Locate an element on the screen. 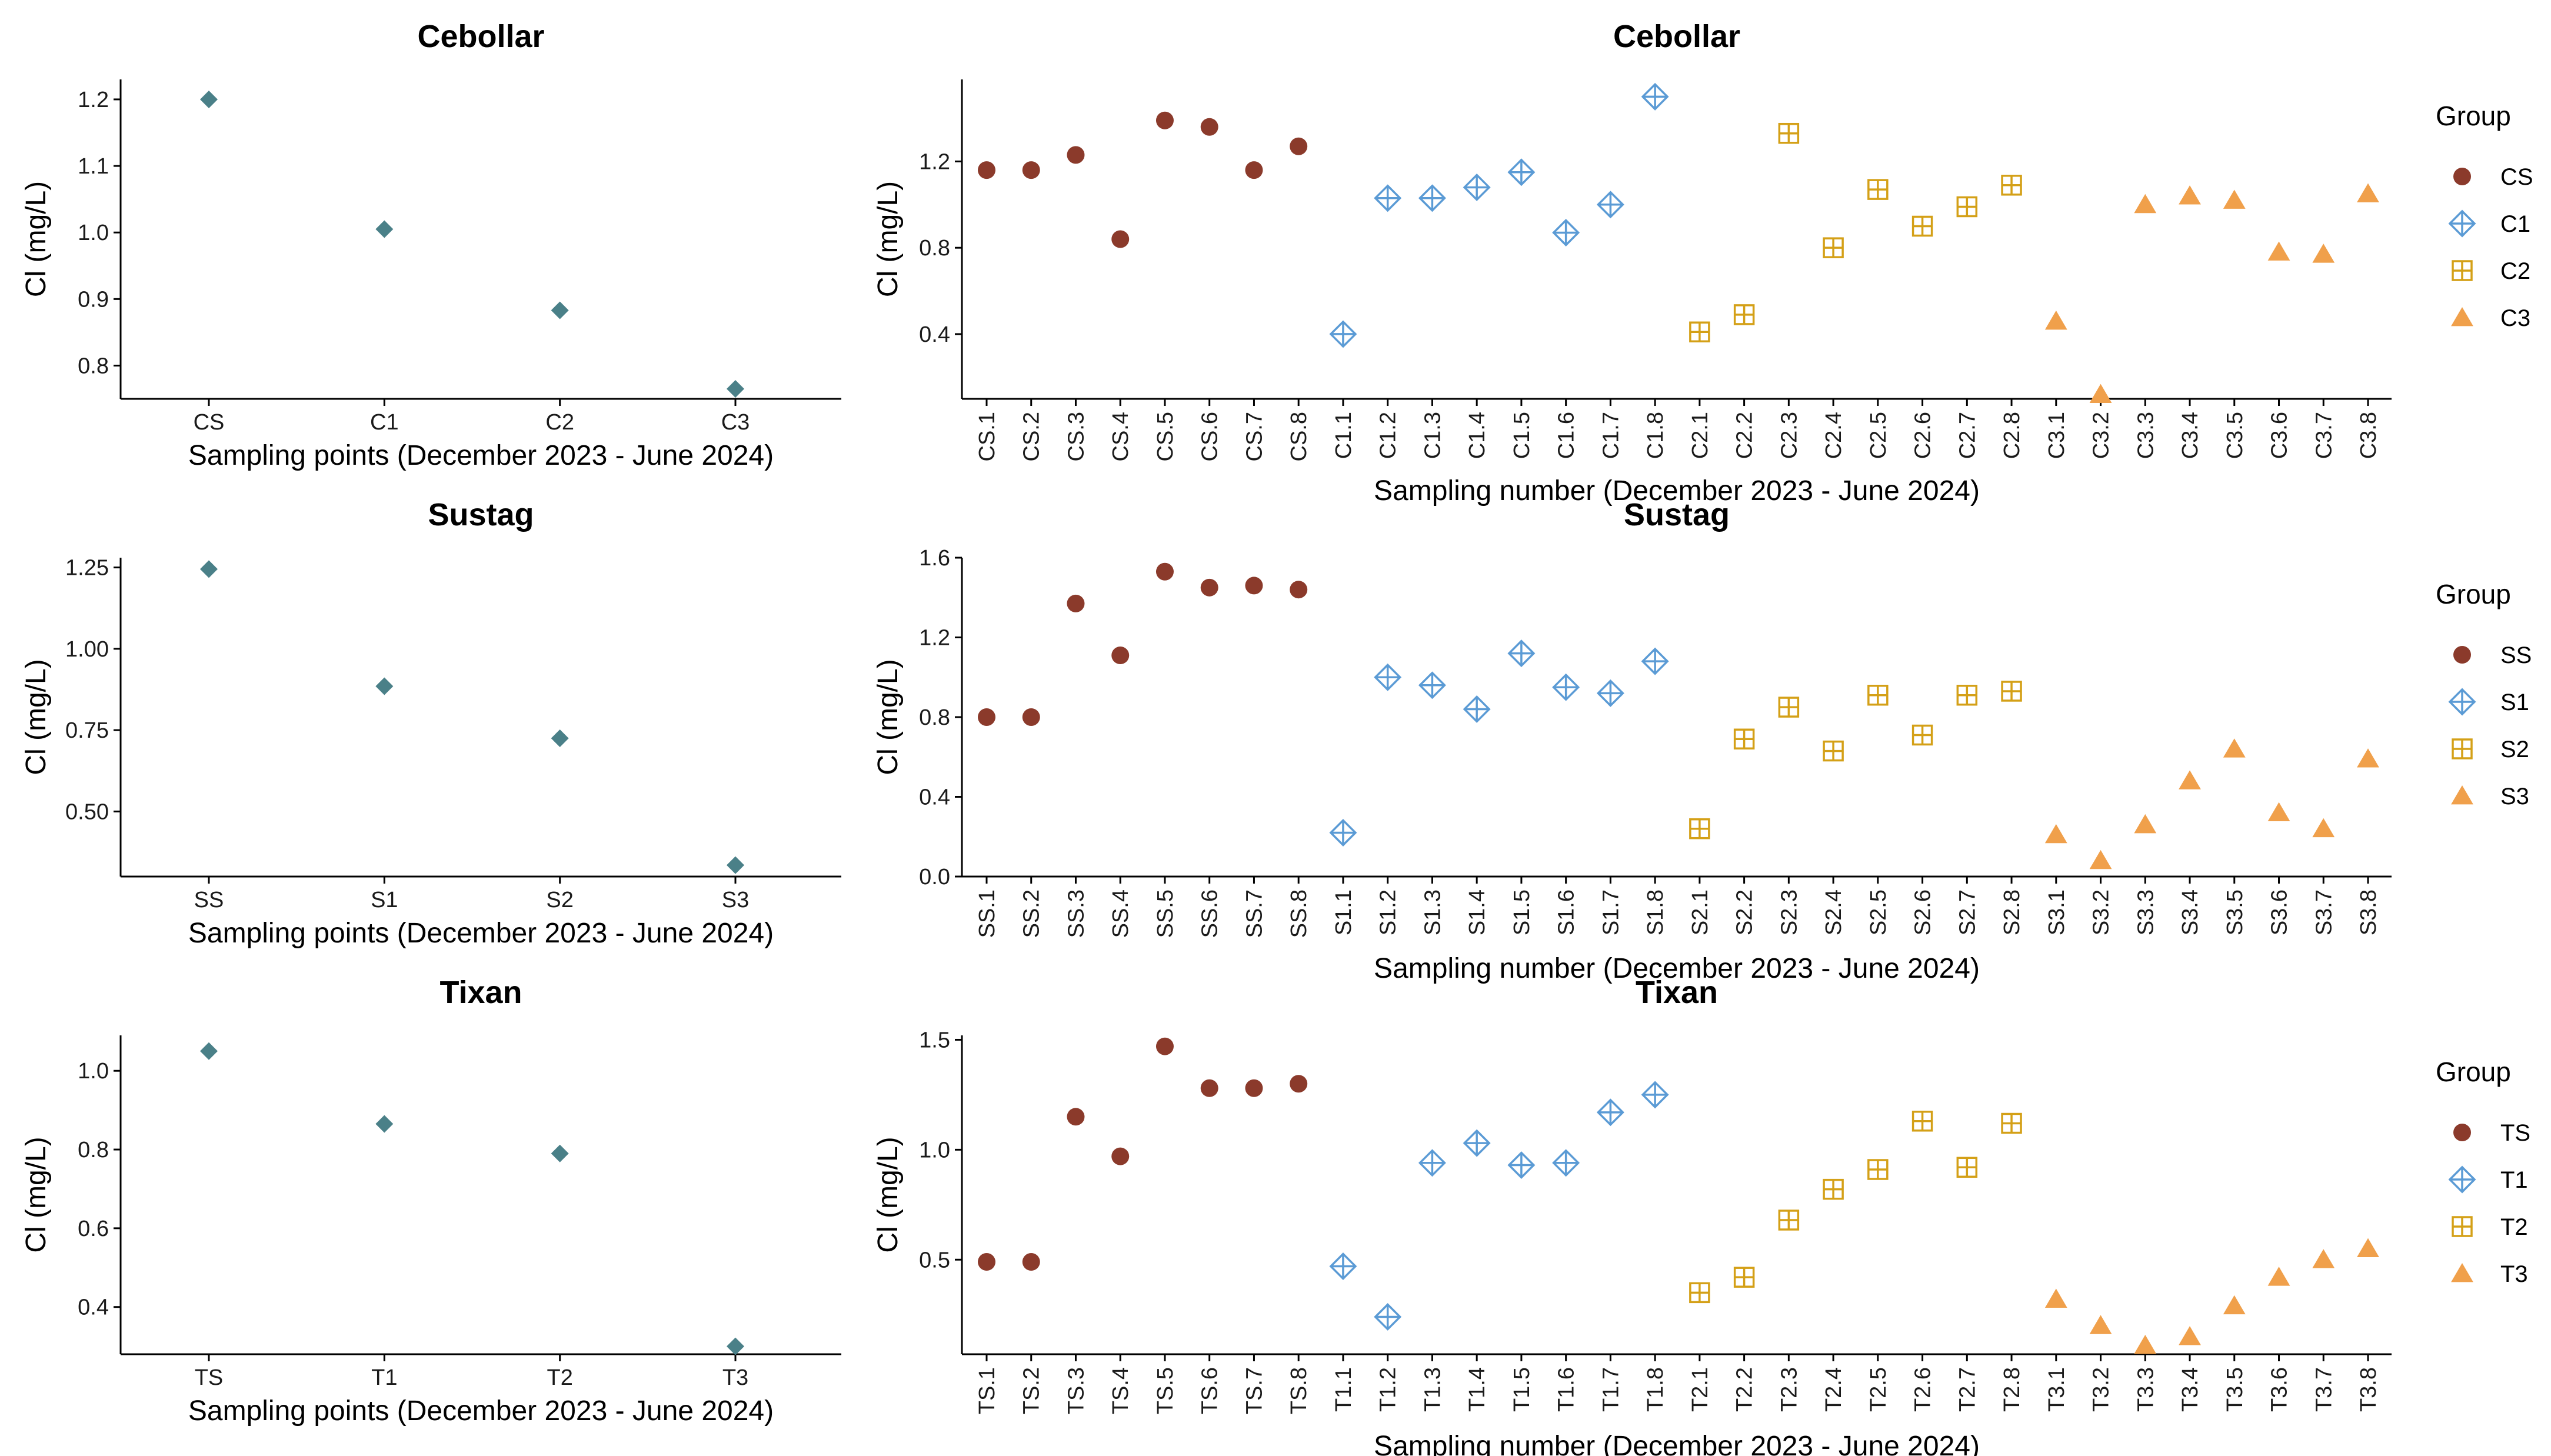 The height and width of the screenshot is (1456, 2551). x-tick-label: T1.2 is located at coordinates (1388, 1390).